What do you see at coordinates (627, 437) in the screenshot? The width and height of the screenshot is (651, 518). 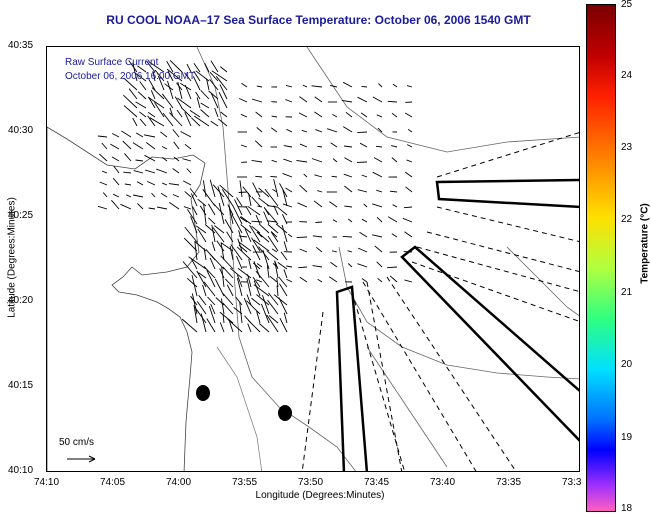 I see `colorbar-tick: 19` at bounding box center [627, 437].